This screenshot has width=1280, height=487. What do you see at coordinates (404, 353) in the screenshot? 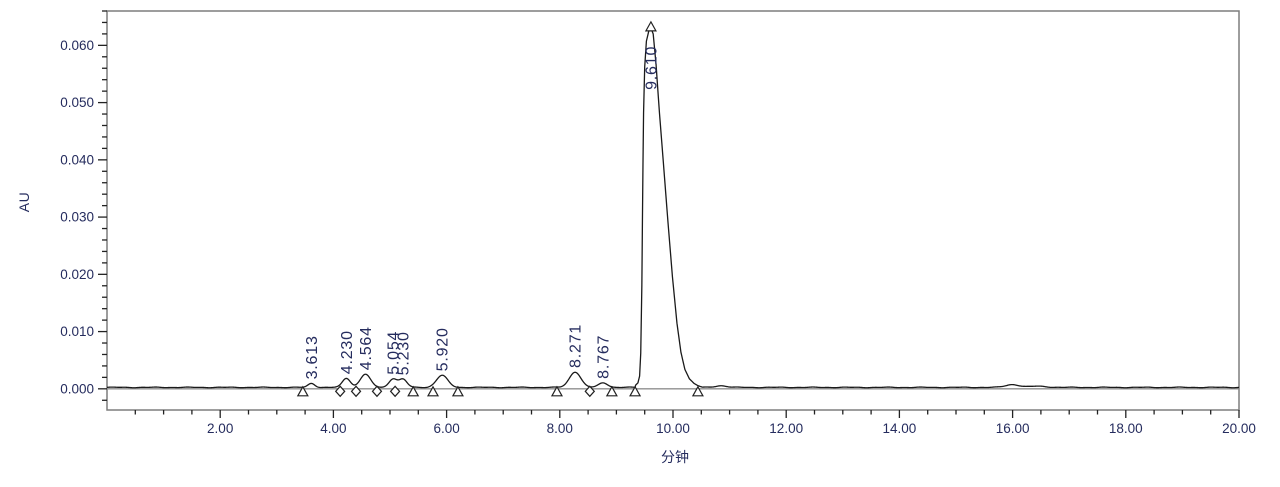
I see `peak-label: 5.230` at bounding box center [404, 353].